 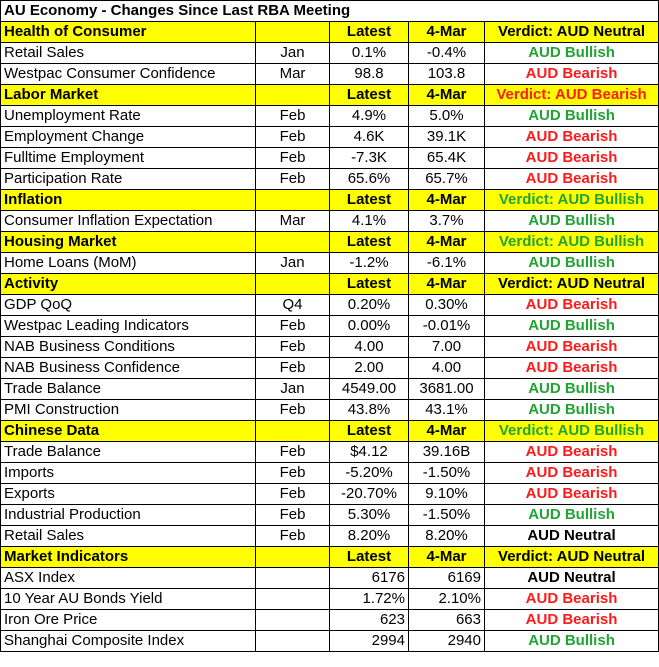 I want to click on indicator-month: Q4, so click(x=292, y=305).